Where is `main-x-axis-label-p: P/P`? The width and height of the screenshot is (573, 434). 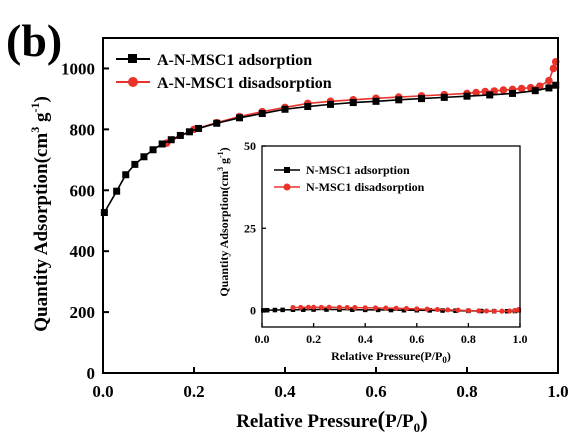
main-x-axis-label-p: P/P is located at coordinates (399, 421).